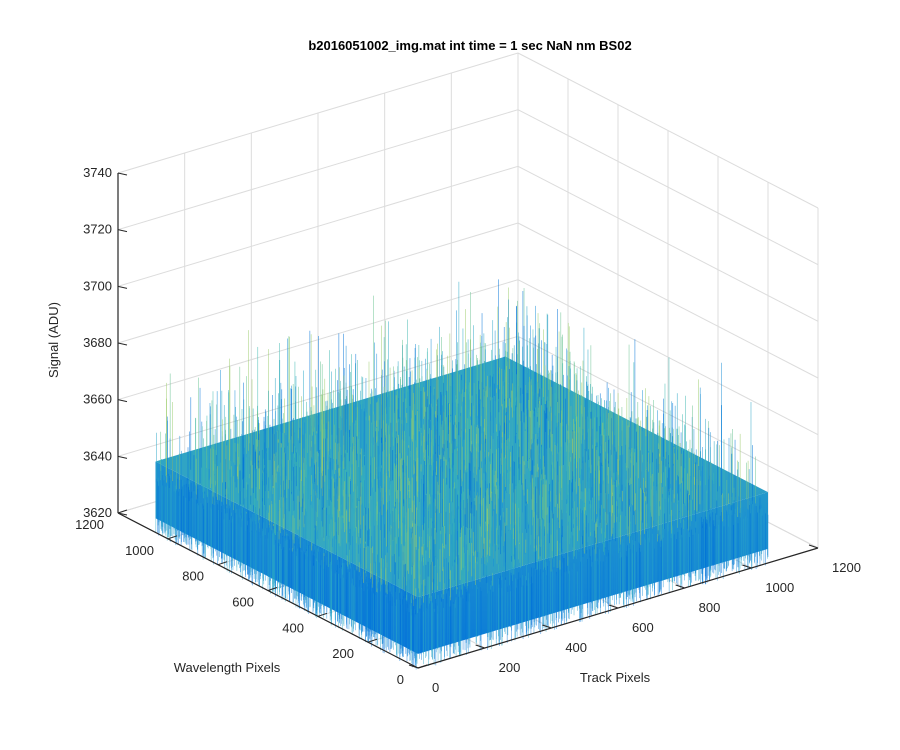 The image size is (900, 750). I want to click on z-tick-label: 3660, so click(97, 399).